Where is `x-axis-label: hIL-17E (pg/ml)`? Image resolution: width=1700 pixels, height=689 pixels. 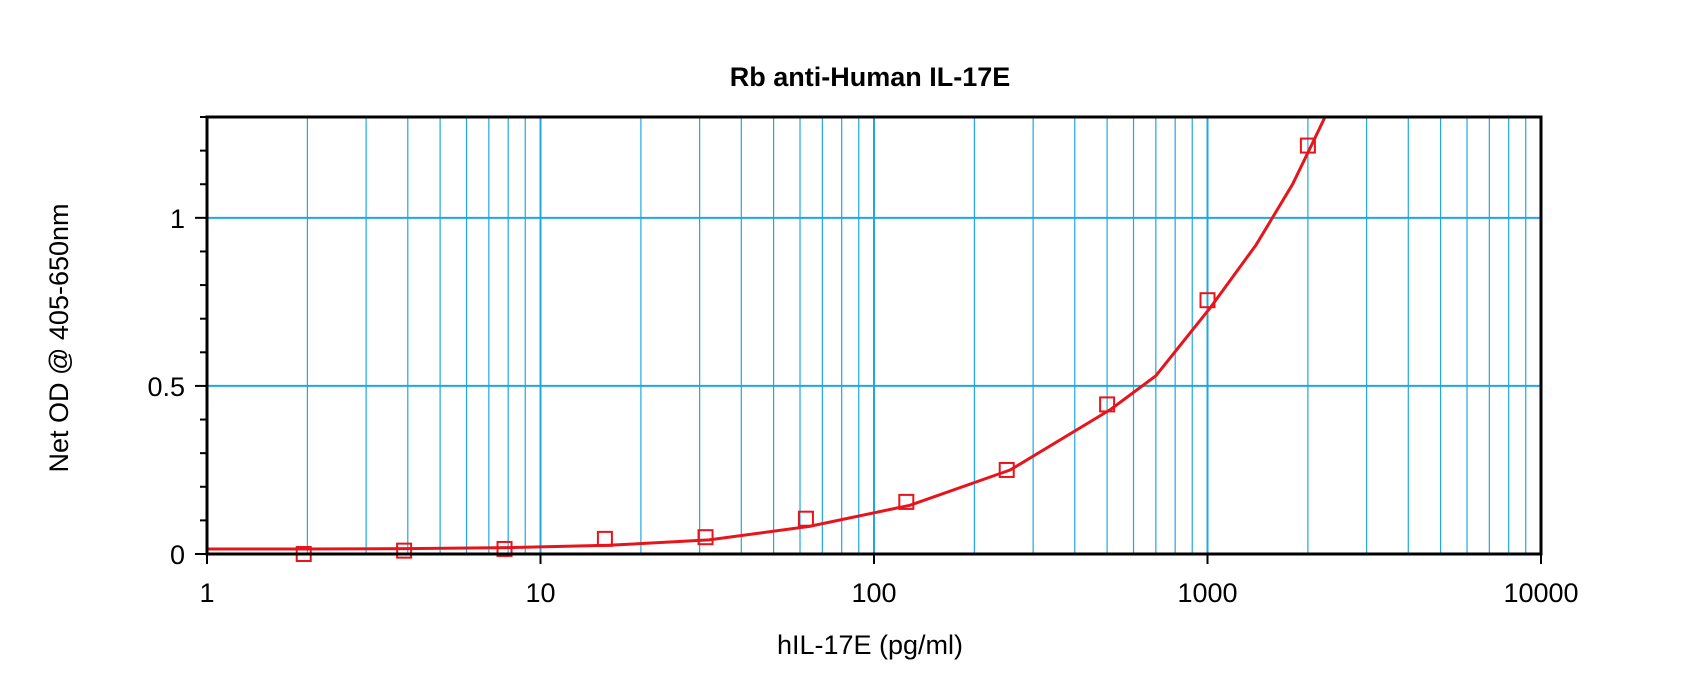
x-axis-label: hIL-17E (pg/ml) is located at coordinates (870, 645).